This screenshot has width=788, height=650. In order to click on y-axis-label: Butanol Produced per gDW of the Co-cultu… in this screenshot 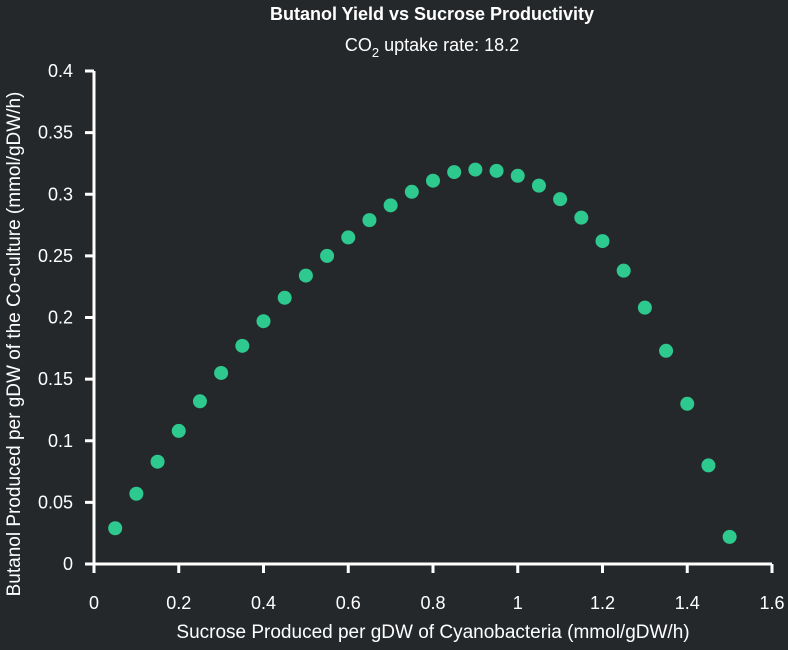, I will do `click(14, 344)`.